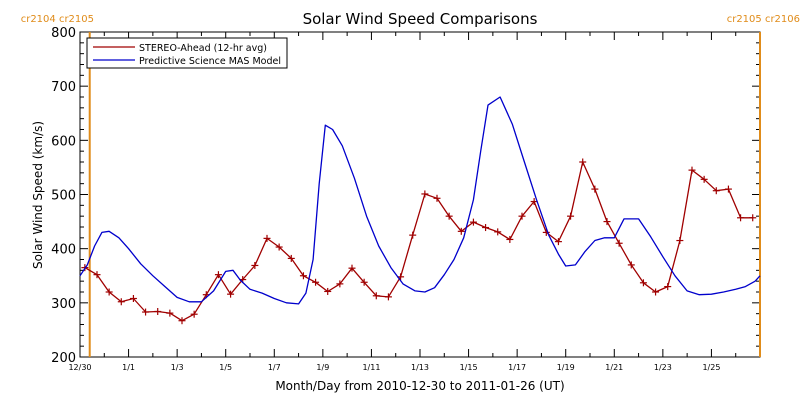 This screenshot has height=400, width=800. What do you see at coordinates (79, 367) in the screenshot?
I see `x-tick-label: 12/30` at bounding box center [79, 367].